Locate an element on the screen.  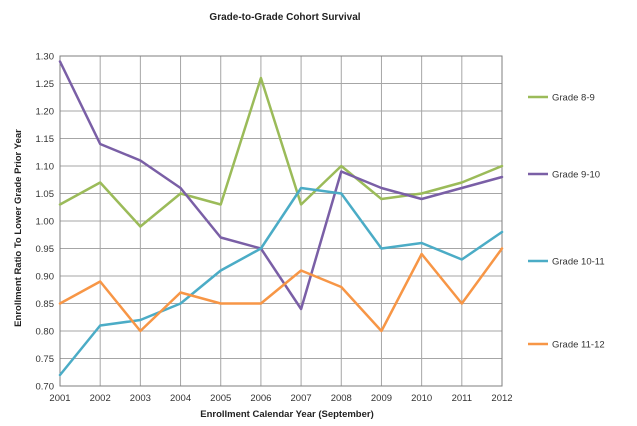
y-tick-label: 0.95 is located at coordinates (45, 249).